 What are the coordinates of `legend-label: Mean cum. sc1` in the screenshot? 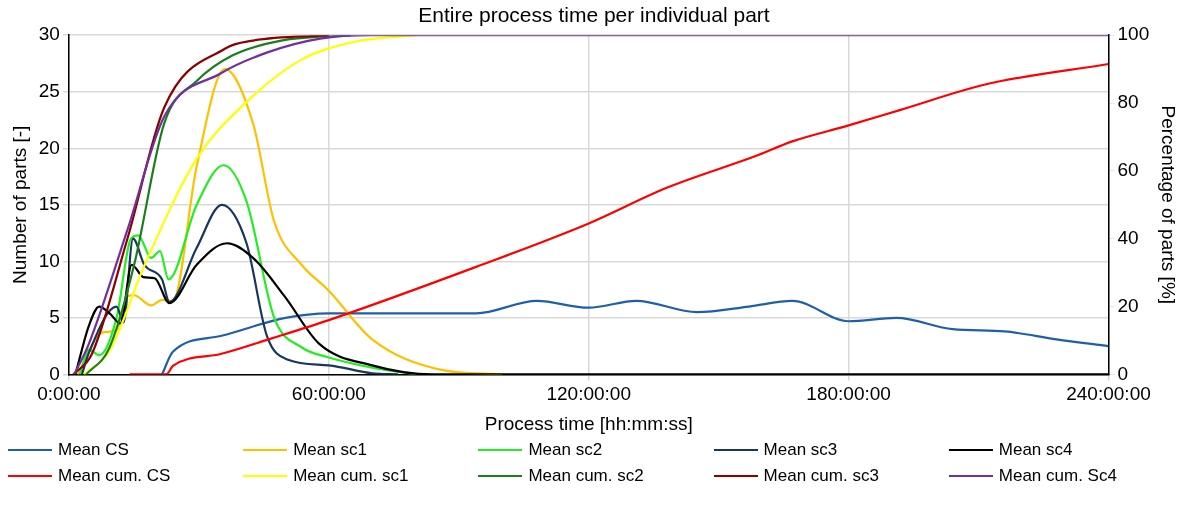 It's located at (351, 476).